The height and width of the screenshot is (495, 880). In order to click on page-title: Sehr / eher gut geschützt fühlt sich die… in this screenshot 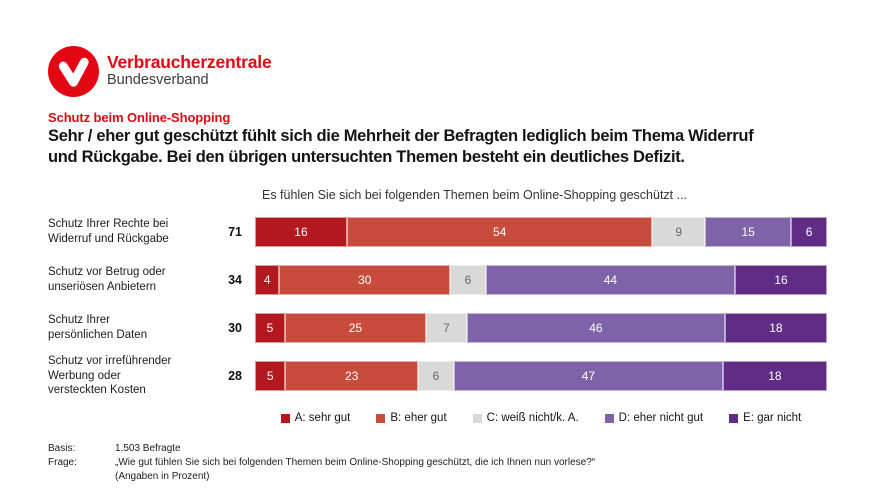, I will do `click(401, 147)`.